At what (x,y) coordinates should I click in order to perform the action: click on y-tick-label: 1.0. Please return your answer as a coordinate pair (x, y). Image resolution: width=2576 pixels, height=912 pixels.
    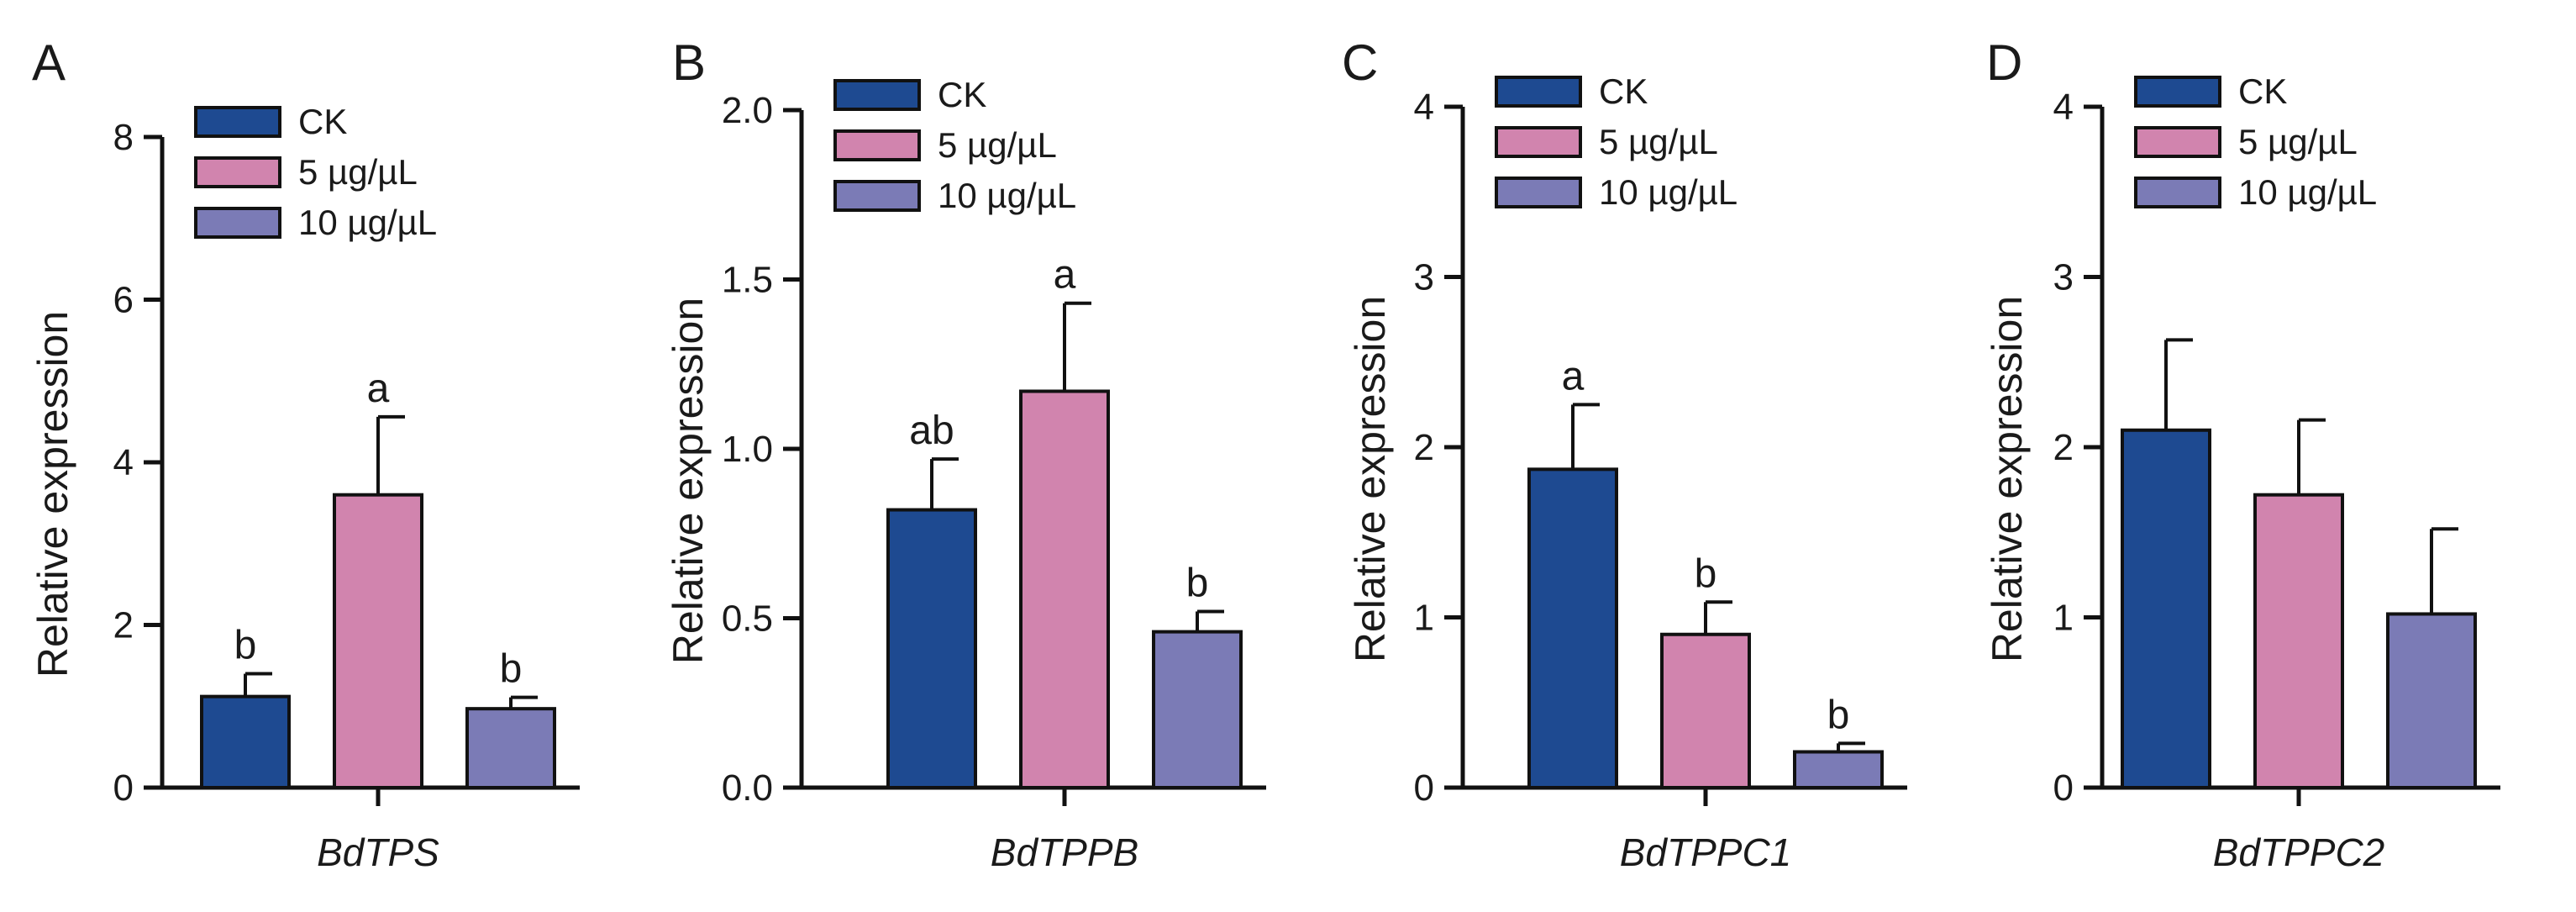
    Looking at the image, I should click on (747, 449).